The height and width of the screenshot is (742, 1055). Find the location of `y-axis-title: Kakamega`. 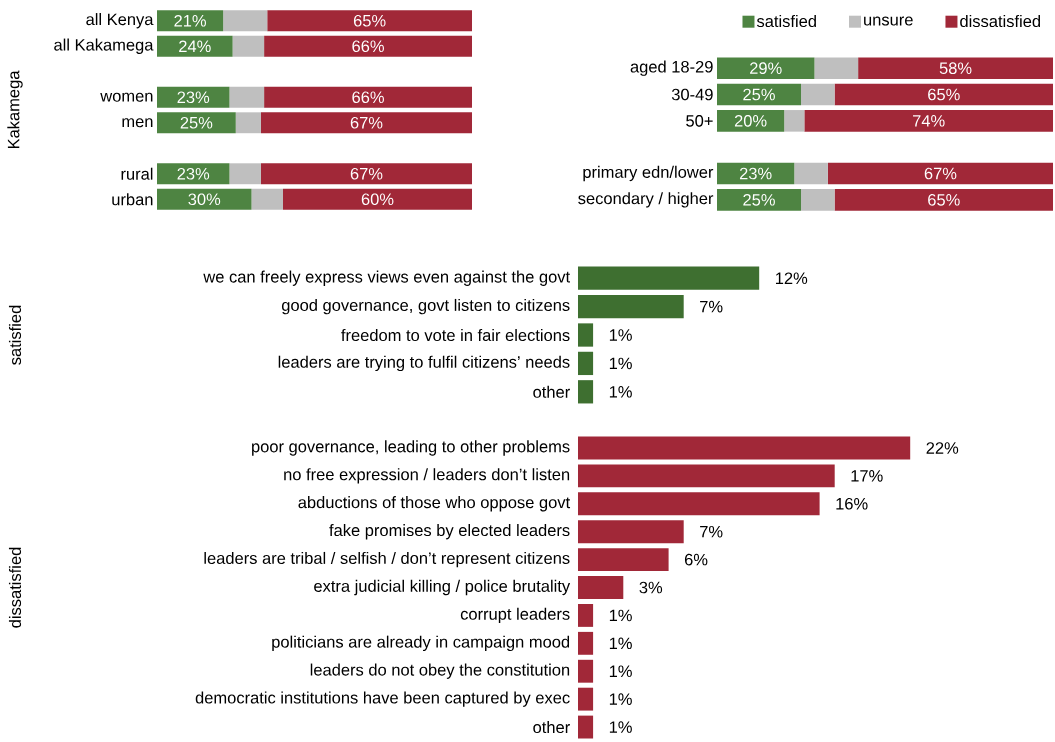

y-axis-title: Kakamega is located at coordinates (15, 109).